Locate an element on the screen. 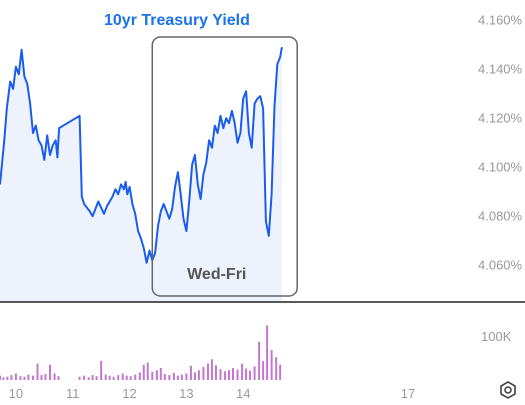 The height and width of the screenshot is (405, 525). annotation-label: Wed-Fri is located at coordinates (216, 274).